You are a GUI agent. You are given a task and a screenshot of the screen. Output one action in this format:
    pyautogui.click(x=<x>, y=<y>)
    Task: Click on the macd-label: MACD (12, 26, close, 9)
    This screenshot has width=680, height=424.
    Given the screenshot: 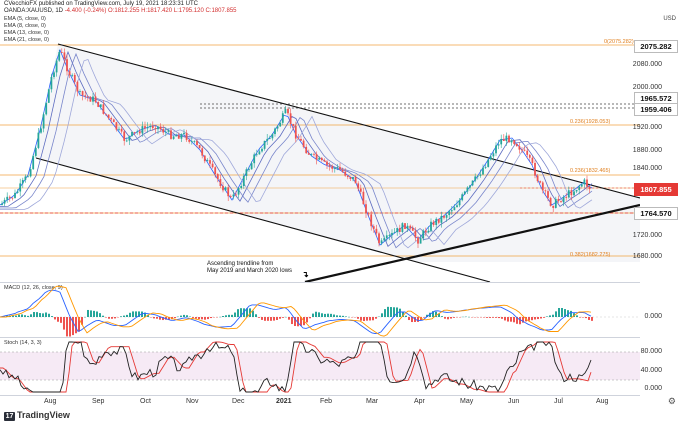 What is the action you would take?
    pyautogui.click(x=33, y=288)
    